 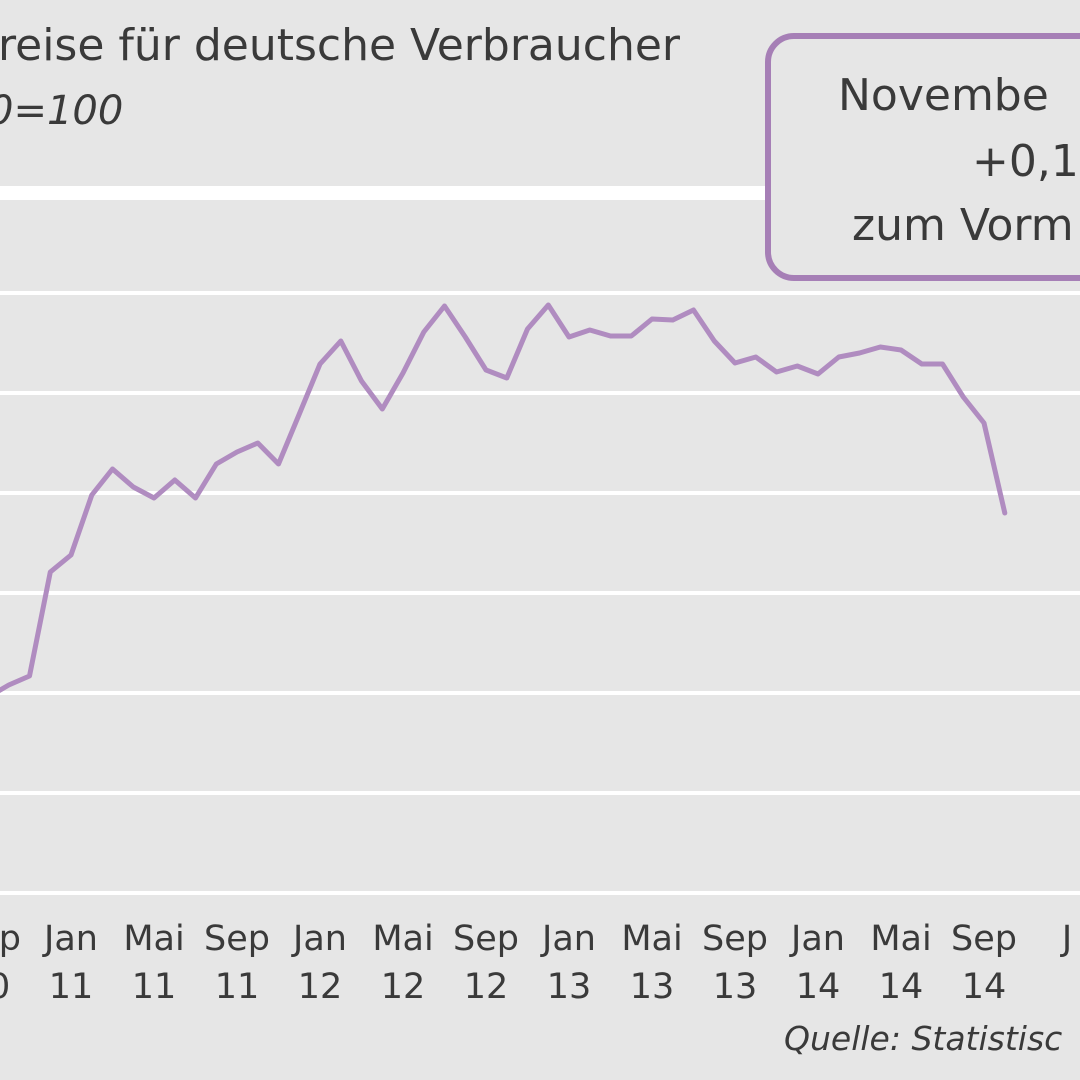 What do you see at coordinates (943, 95) in the screenshot?
I see `callout-line-1: Novembe` at bounding box center [943, 95].